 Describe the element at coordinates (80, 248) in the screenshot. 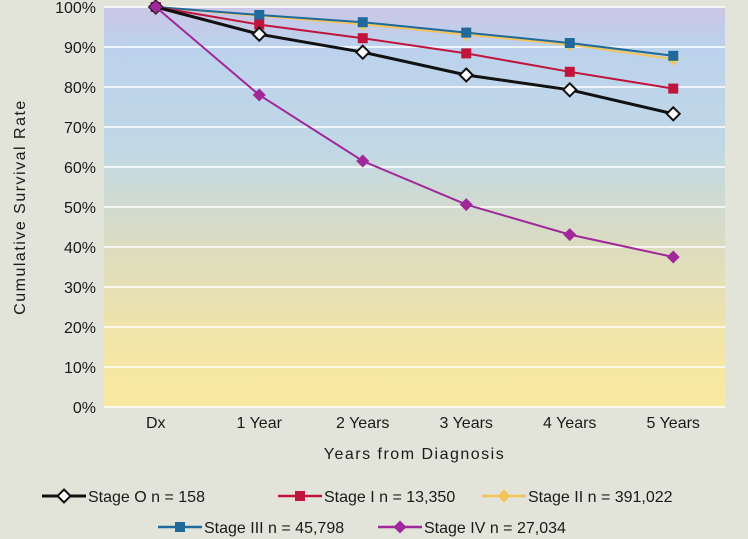

I see `y-tick-label: 40%` at that location.